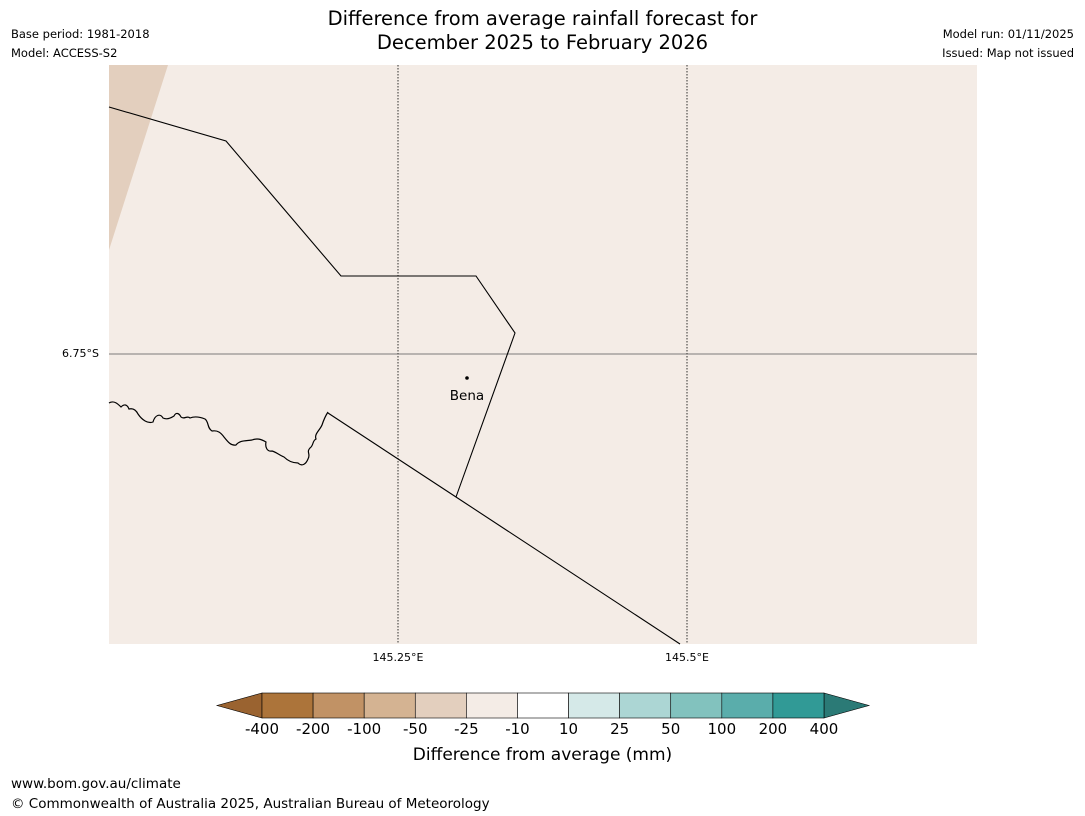 The height and width of the screenshot is (816, 1085). What do you see at coordinates (262, 729) in the screenshot?
I see `colorbar-tick-label: -400` at bounding box center [262, 729].